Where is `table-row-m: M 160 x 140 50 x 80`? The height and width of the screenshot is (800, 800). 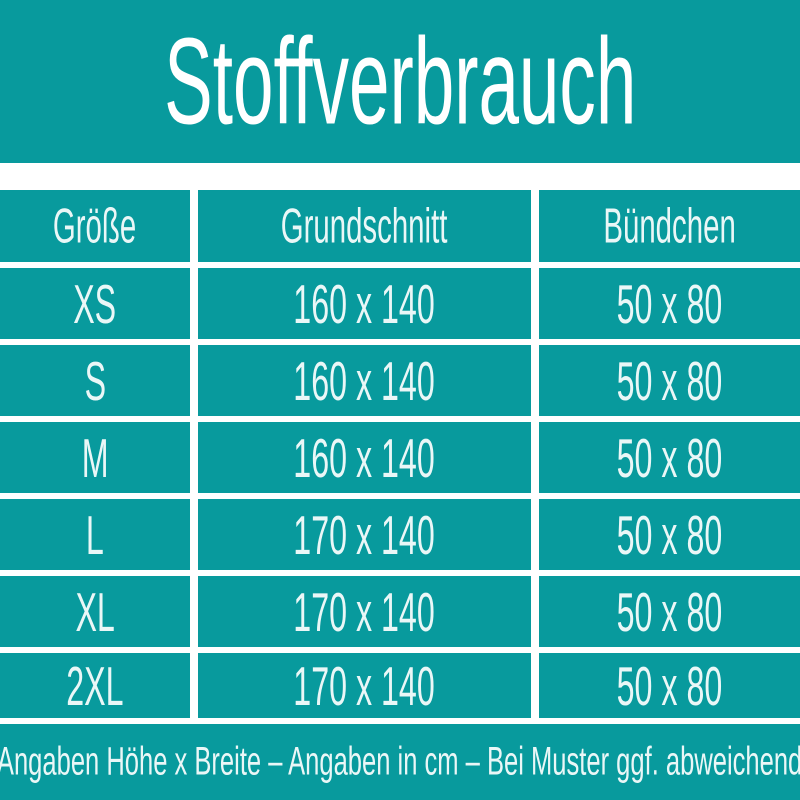
table-row-m: M 160 x 140 50 x 80 is located at coordinates (400, 454).